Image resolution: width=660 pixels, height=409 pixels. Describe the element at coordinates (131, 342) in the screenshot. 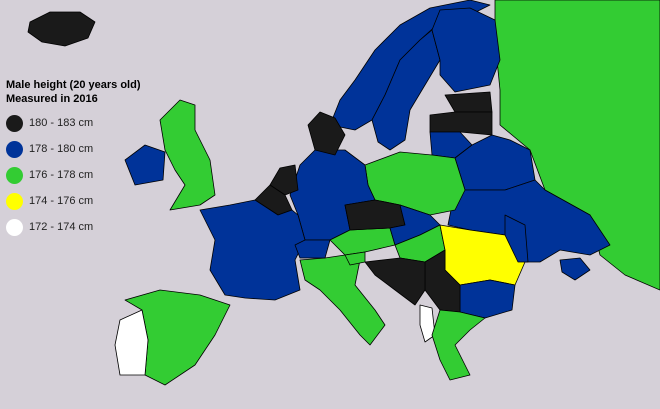

I see `country-portugal` at that location.